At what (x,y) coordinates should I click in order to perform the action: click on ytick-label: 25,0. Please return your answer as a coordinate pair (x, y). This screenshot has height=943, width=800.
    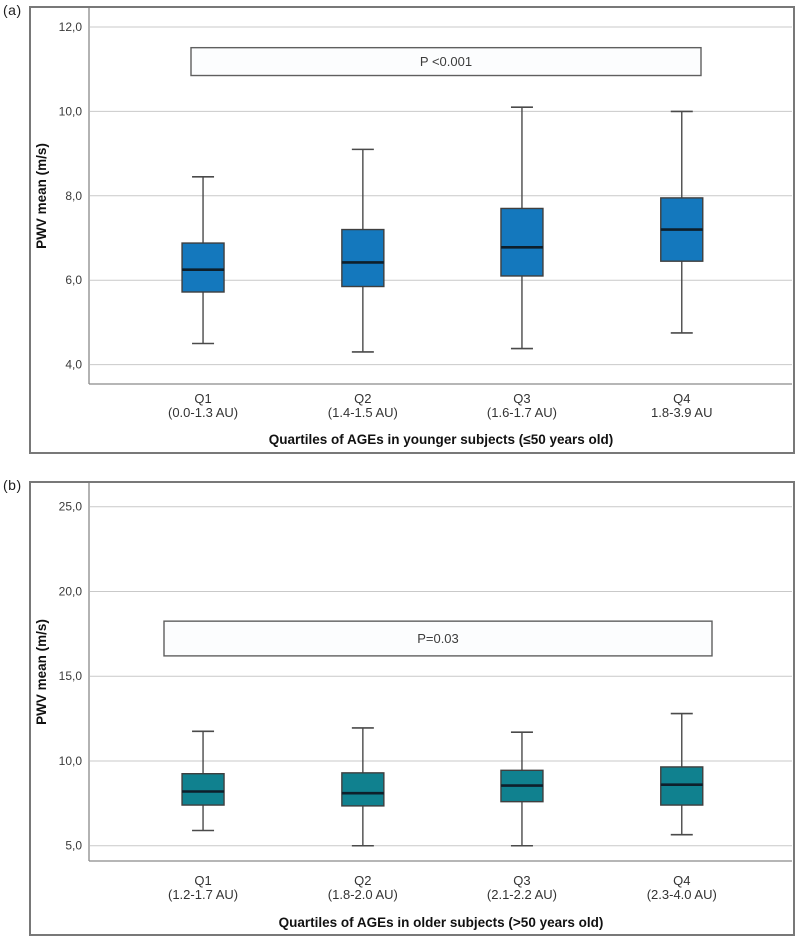
    Looking at the image, I should click on (71, 507).